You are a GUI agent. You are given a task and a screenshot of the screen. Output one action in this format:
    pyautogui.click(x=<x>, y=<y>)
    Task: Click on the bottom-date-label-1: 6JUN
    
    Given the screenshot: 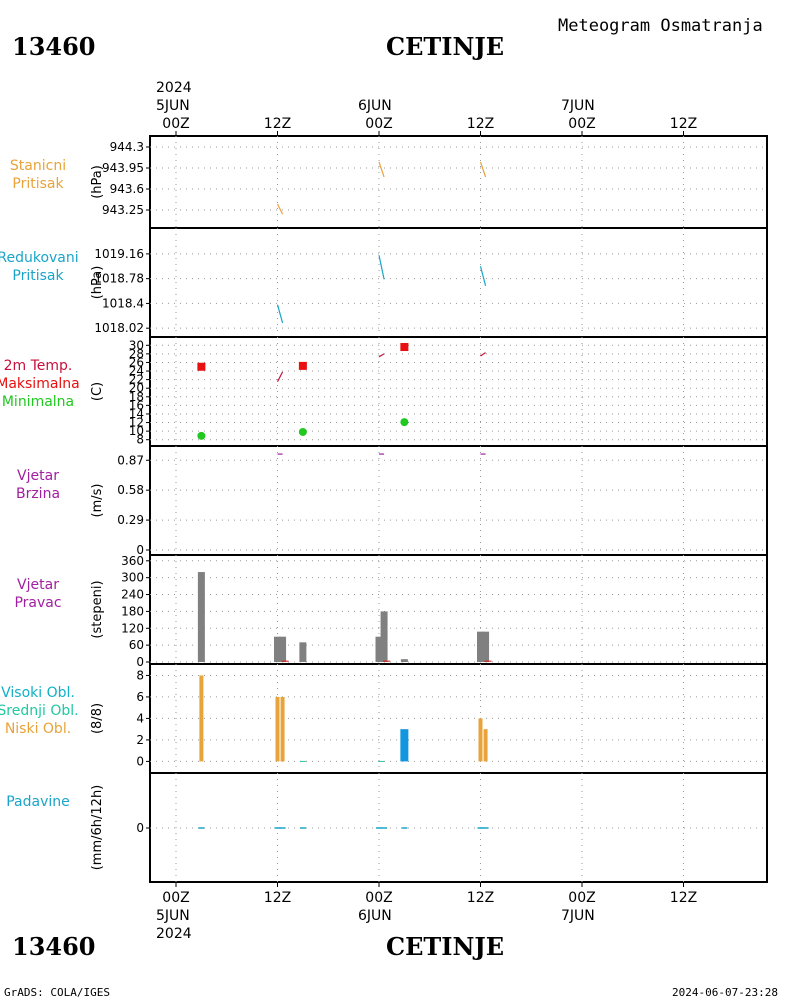 What is the action you would take?
    pyautogui.click(x=375, y=916)
    